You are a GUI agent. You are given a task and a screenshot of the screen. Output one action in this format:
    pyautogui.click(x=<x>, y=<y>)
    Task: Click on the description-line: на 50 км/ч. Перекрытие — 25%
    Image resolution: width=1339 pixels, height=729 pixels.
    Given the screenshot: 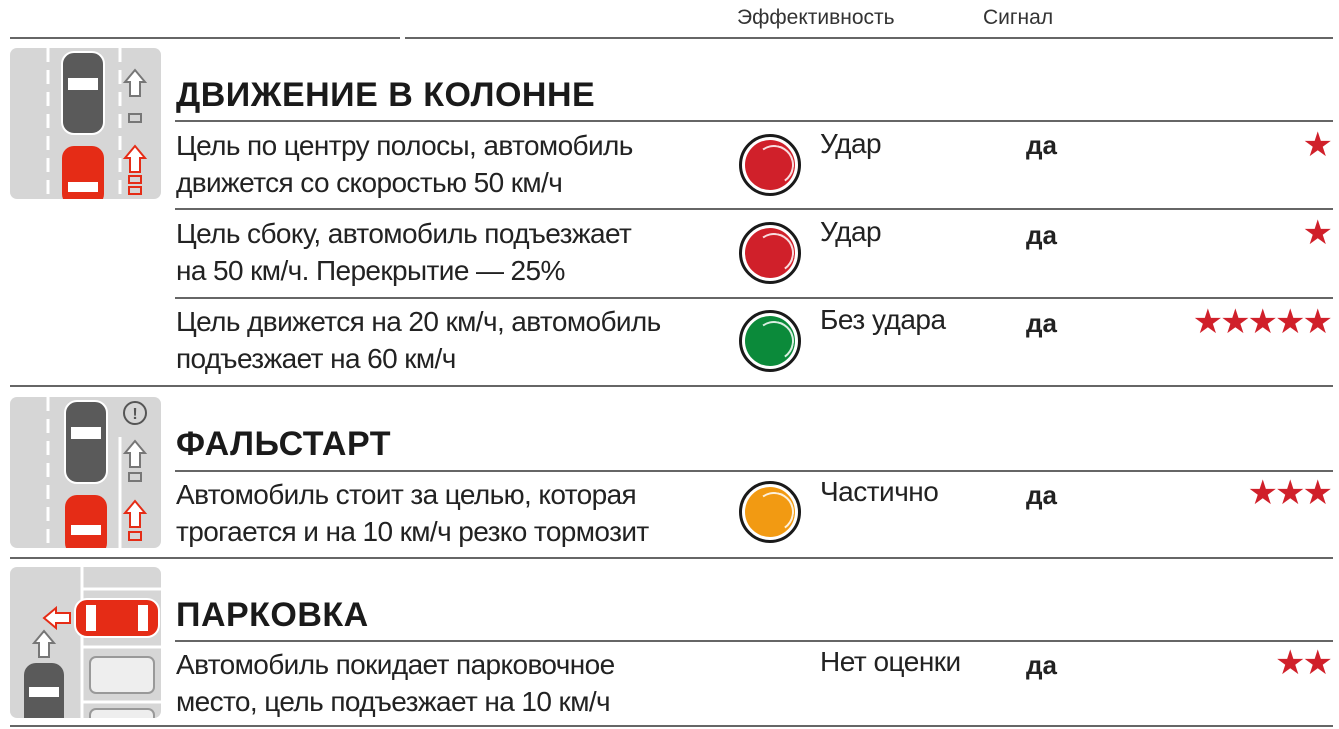 What is the action you would take?
    pyautogui.click(x=370, y=270)
    